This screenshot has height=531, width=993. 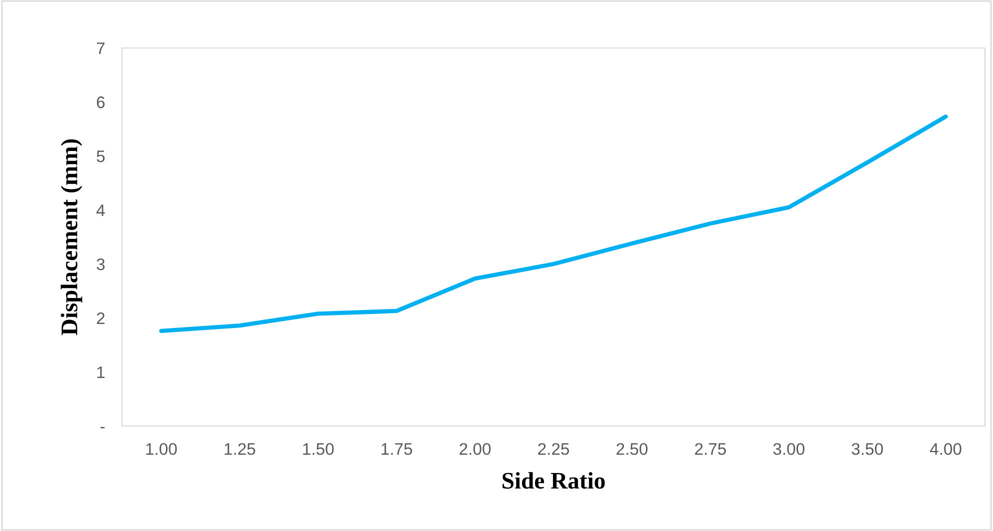 I want to click on x-tick-label: 4.00, so click(x=946, y=449).